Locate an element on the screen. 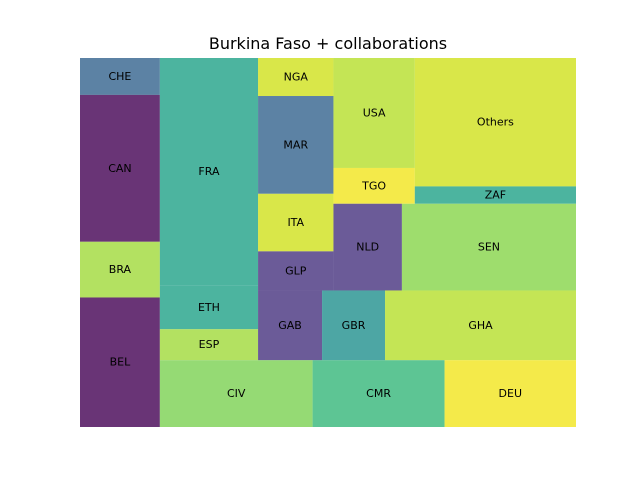  tile-label-nld: NLD is located at coordinates (367, 247).